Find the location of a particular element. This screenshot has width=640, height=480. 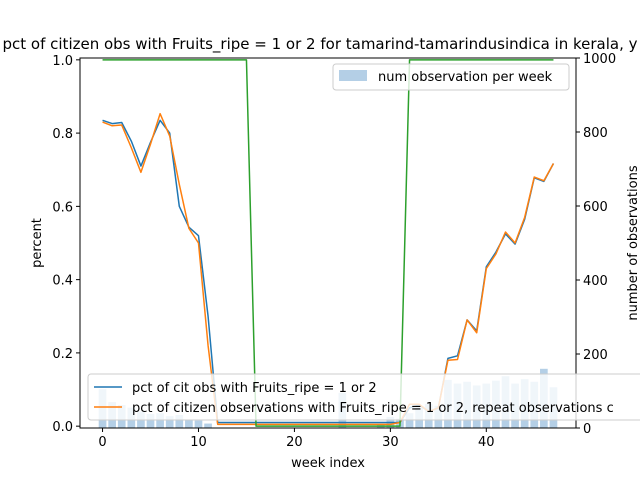

y2-tick-label-5: 1000 is located at coordinates (599, 59).